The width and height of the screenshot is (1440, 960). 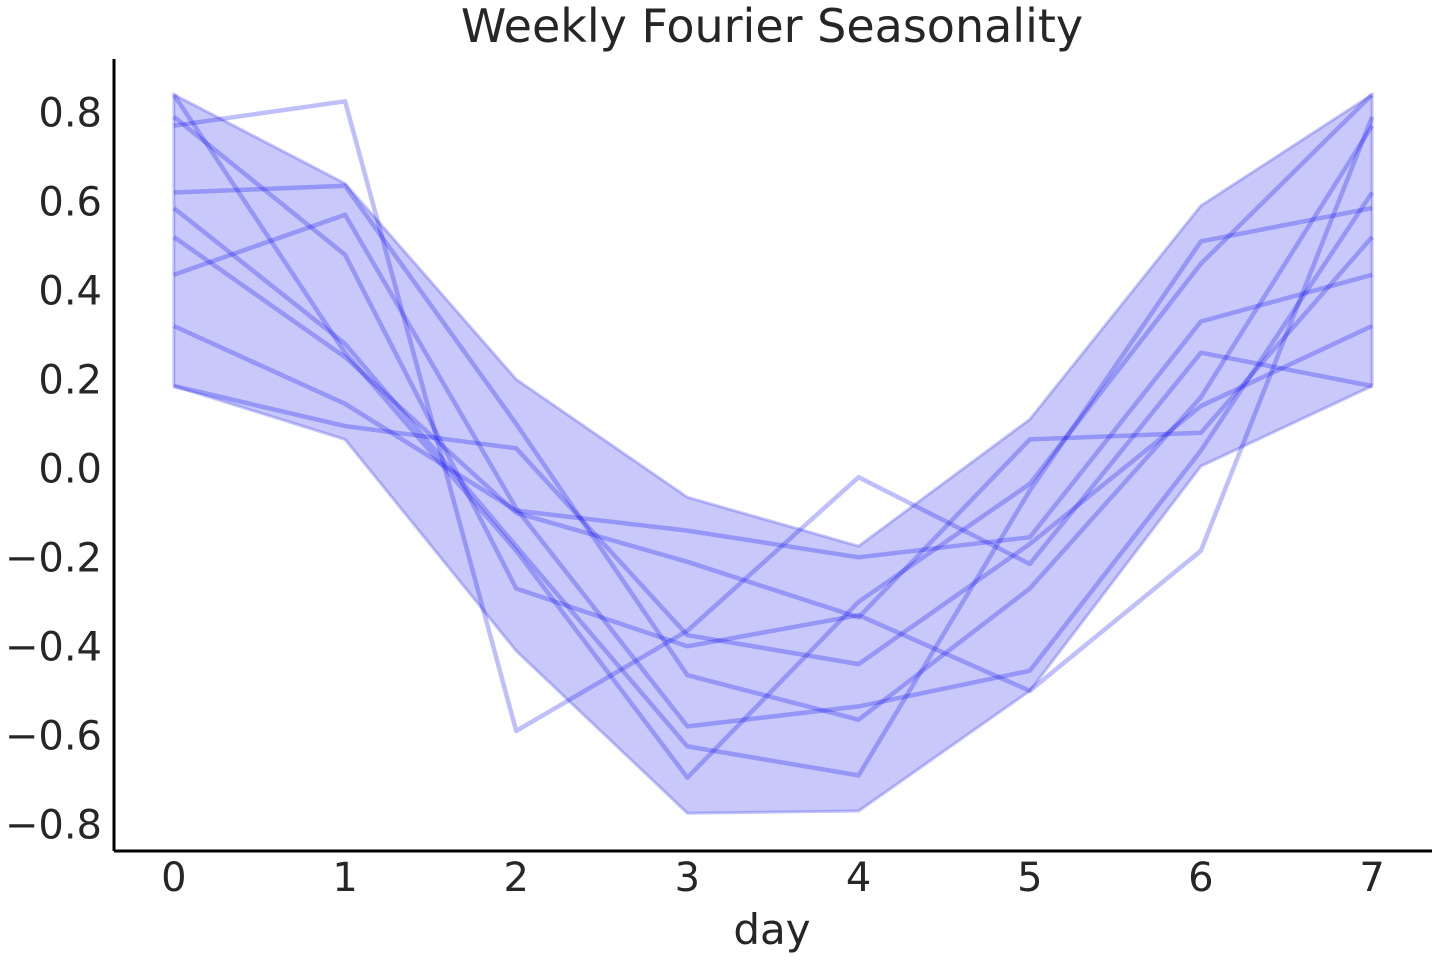 I want to click on chart-title: Weekly Fourier Seasonality, so click(x=772, y=26).